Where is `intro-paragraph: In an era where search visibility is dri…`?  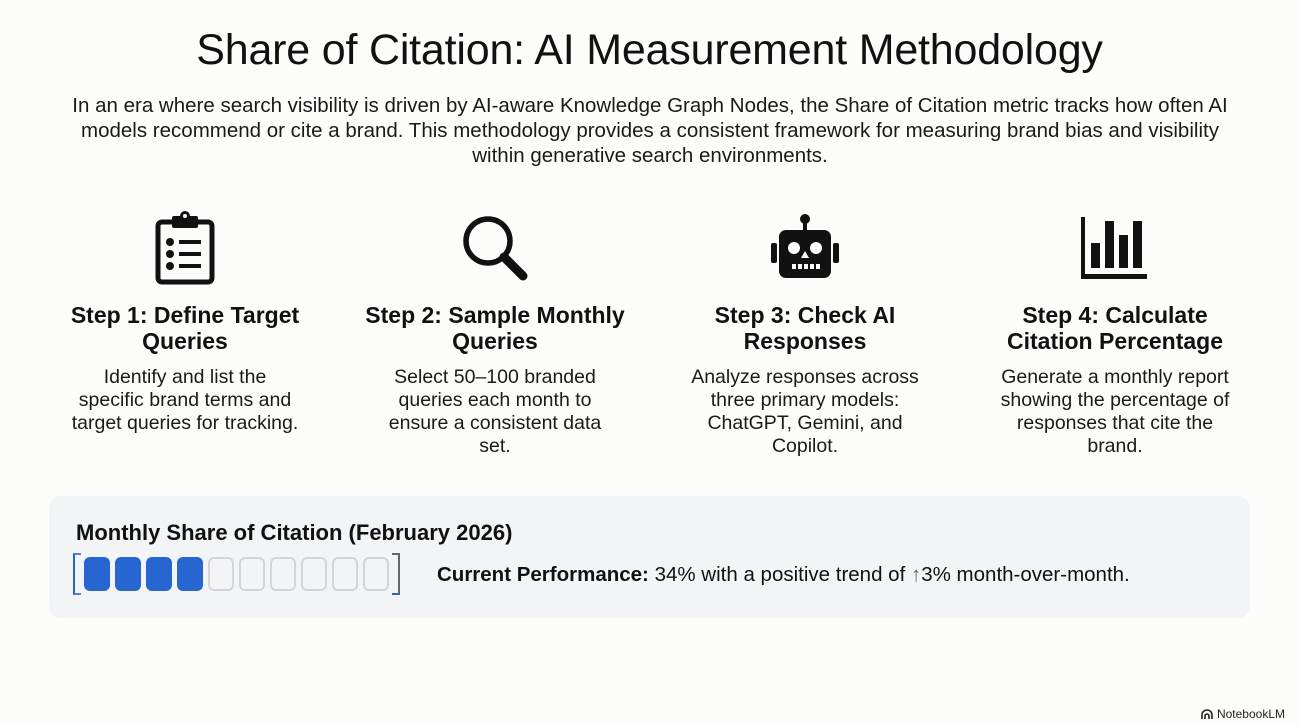 intro-paragraph: In an era where search visibility is dri… is located at coordinates (650, 130).